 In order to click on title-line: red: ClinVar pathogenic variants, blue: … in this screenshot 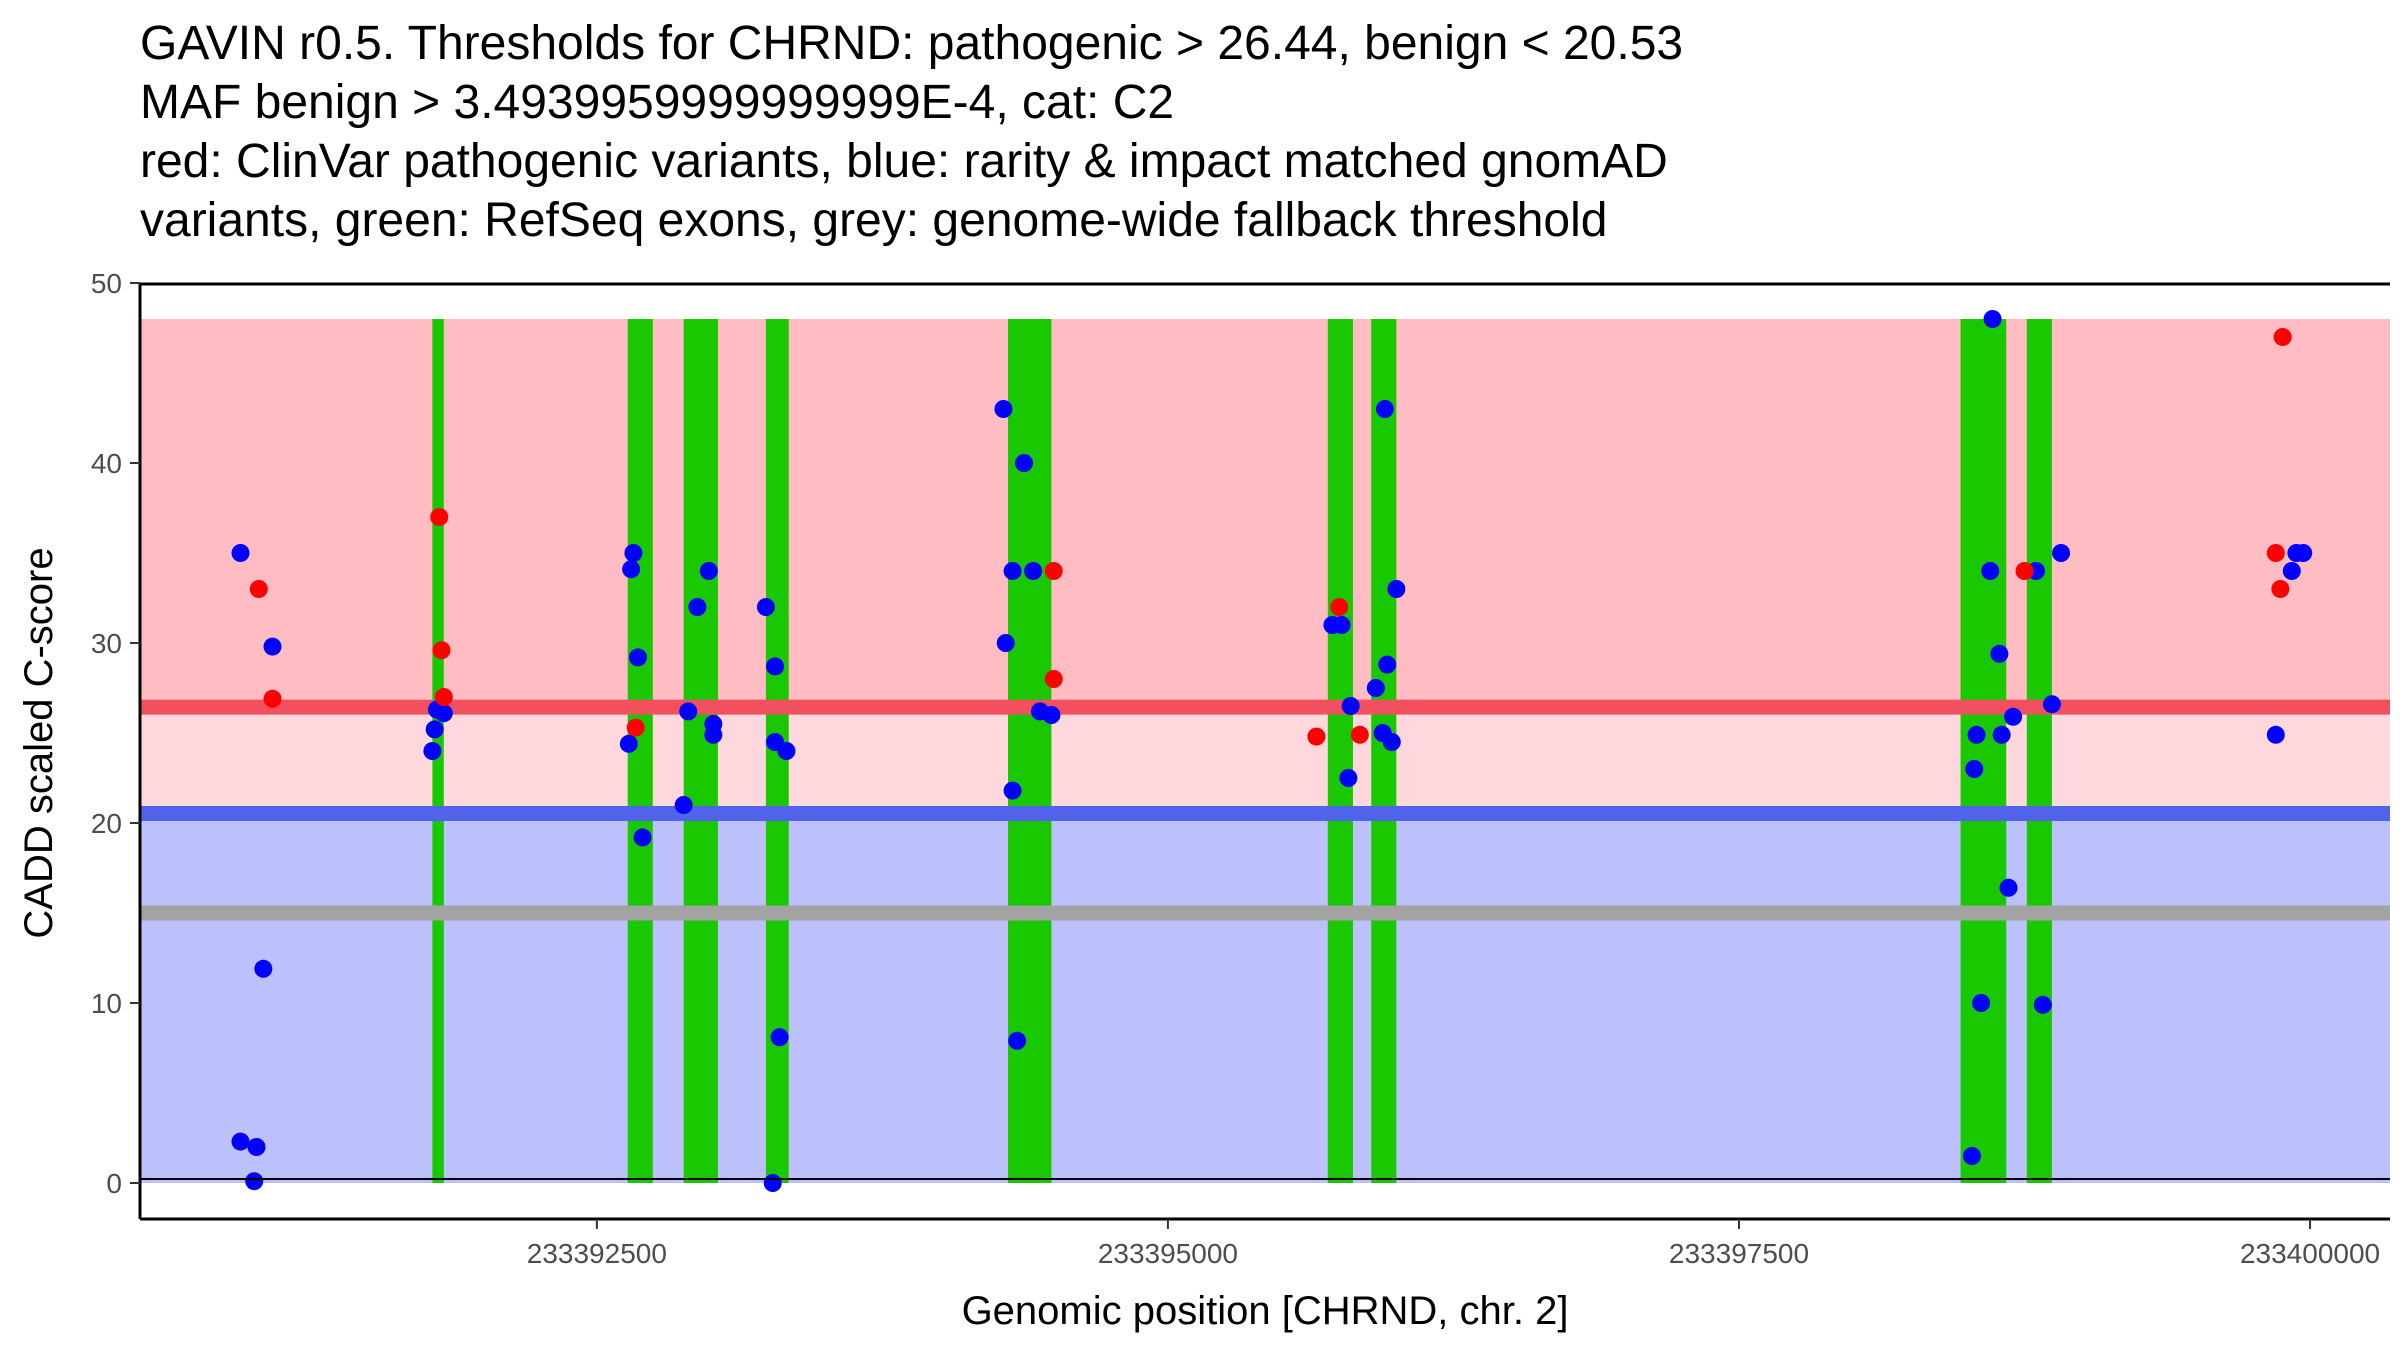, I will do `click(904, 161)`.